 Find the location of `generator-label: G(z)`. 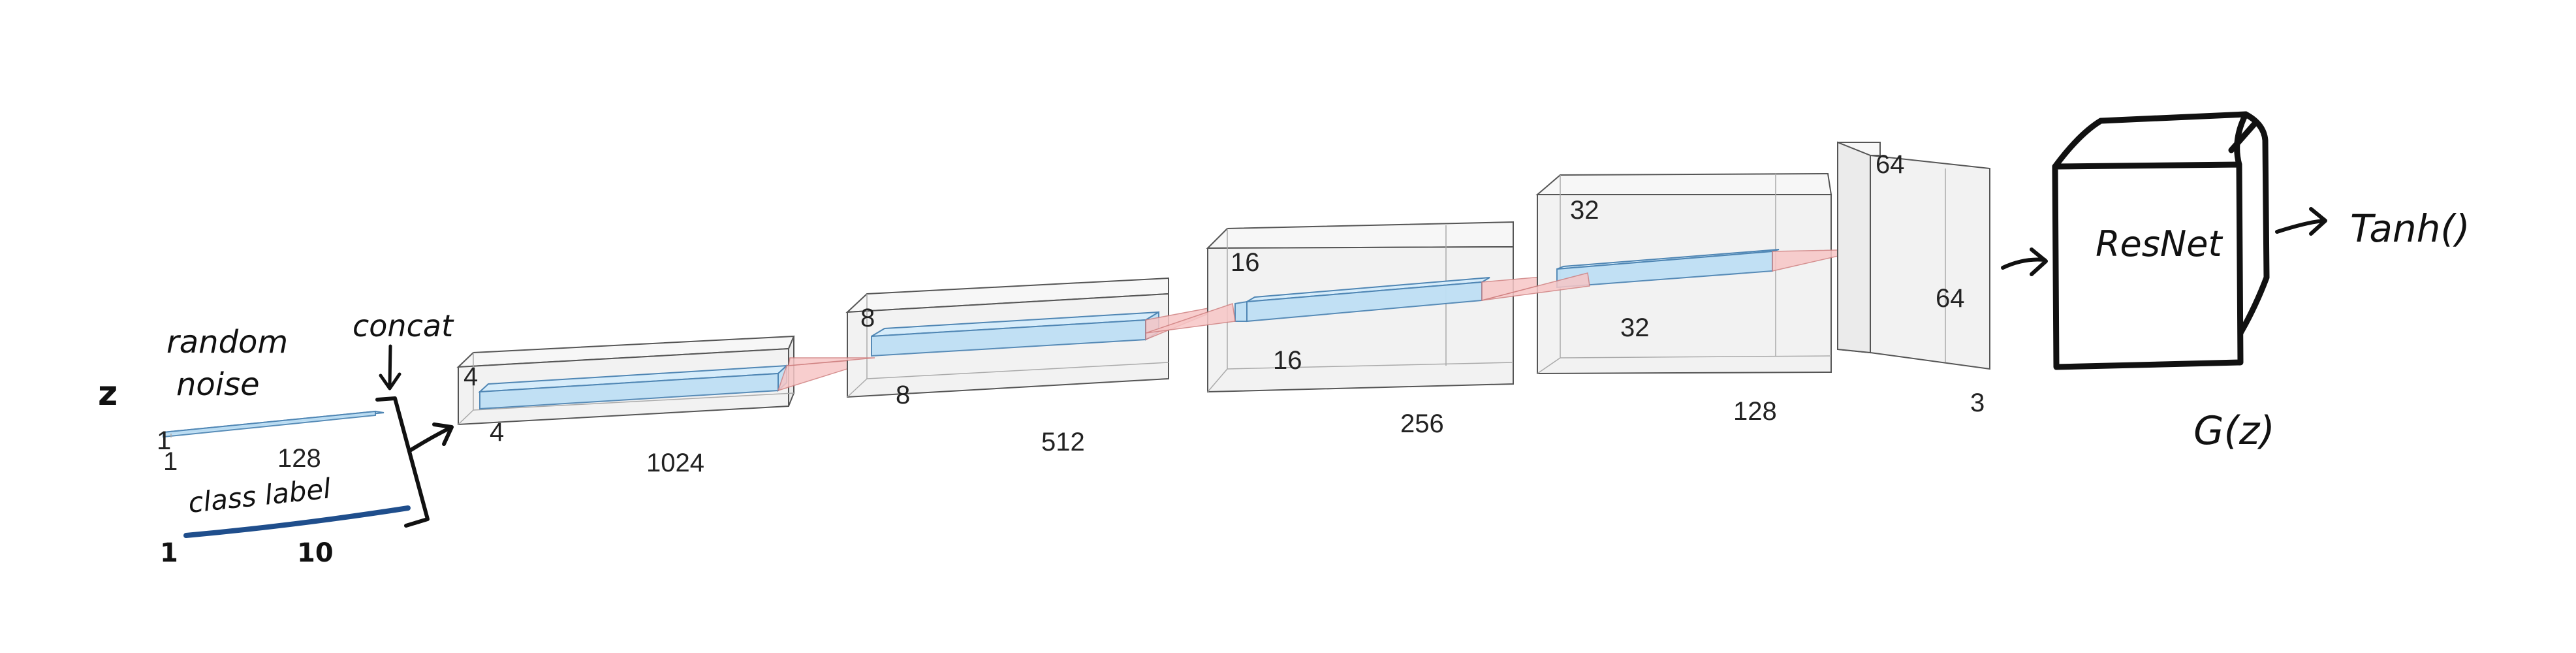

generator-label: G(z) is located at coordinates (2234, 431).